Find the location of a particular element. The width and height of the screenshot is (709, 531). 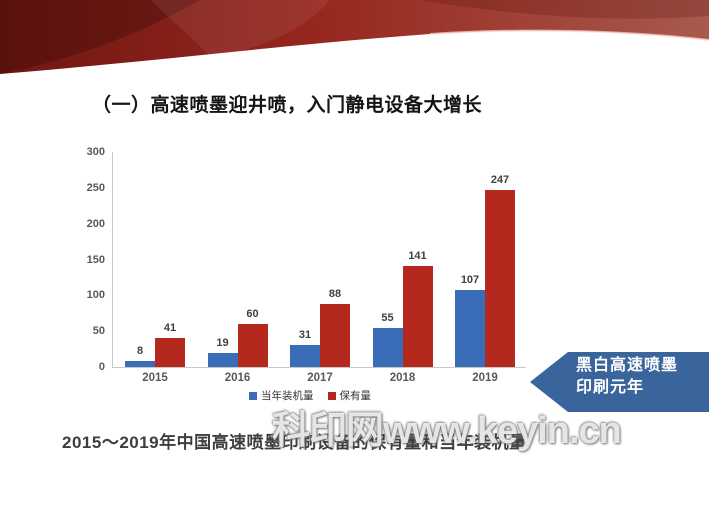

ribbon-decoration is located at coordinates (354, 37).